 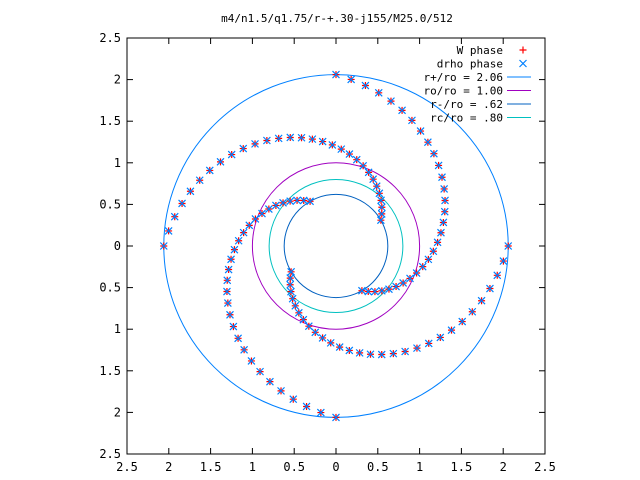 I want to click on x-tick-label: 1.5, so click(x=462, y=467).